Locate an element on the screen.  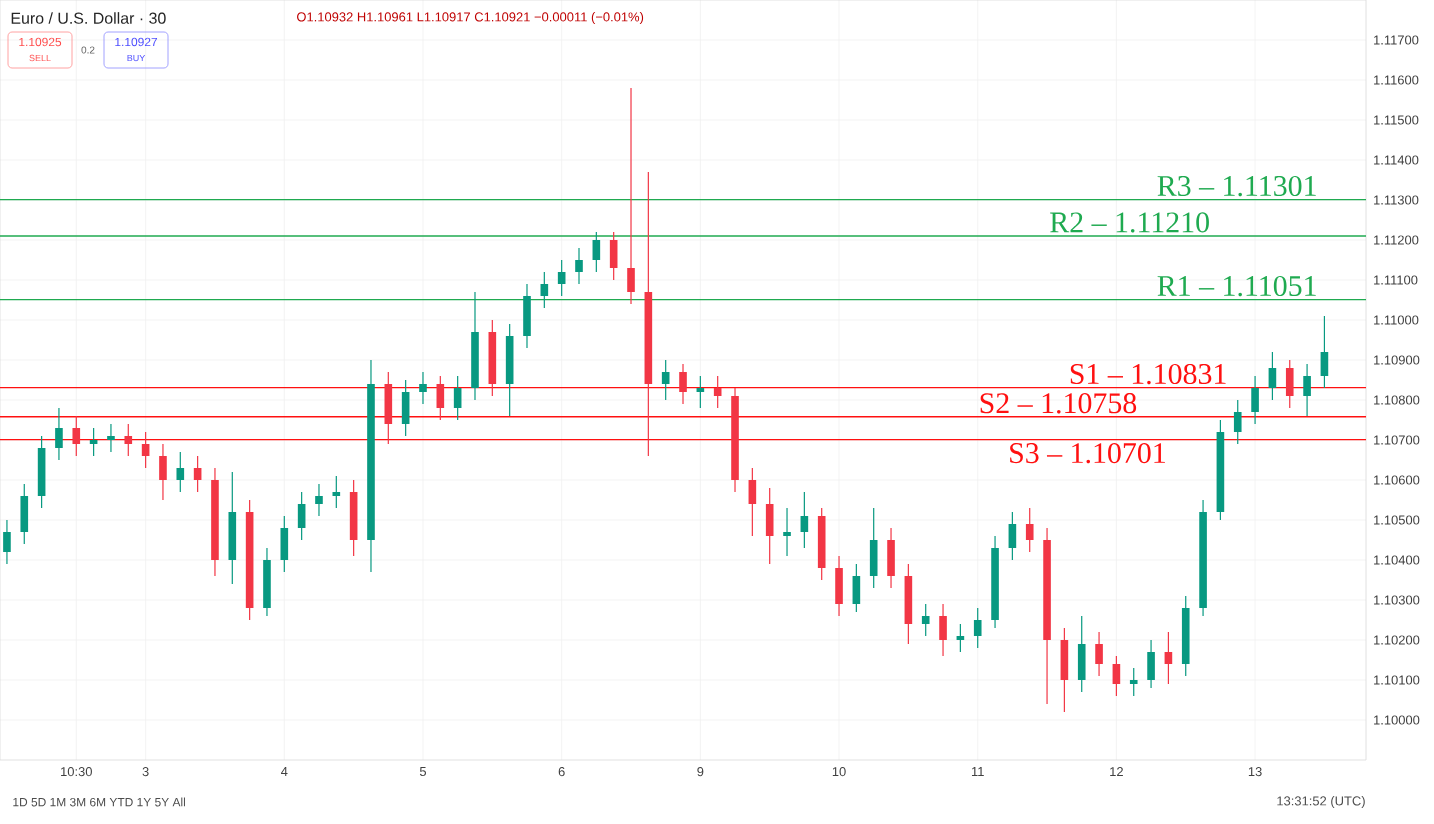
ref-line-label: R3 – 1.11301 is located at coordinates (1236, 186).